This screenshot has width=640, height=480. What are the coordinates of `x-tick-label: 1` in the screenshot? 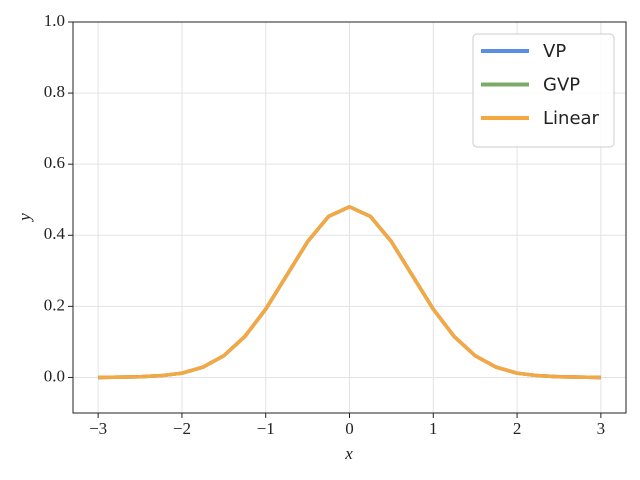 It's located at (433, 428).